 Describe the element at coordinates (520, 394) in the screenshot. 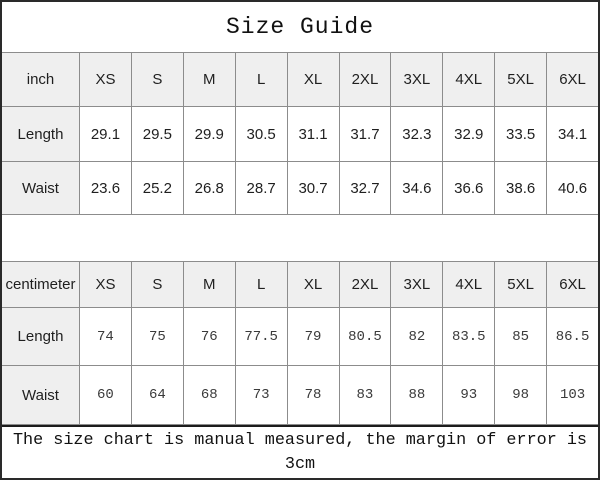

I see `size-value-cell: 98` at that location.